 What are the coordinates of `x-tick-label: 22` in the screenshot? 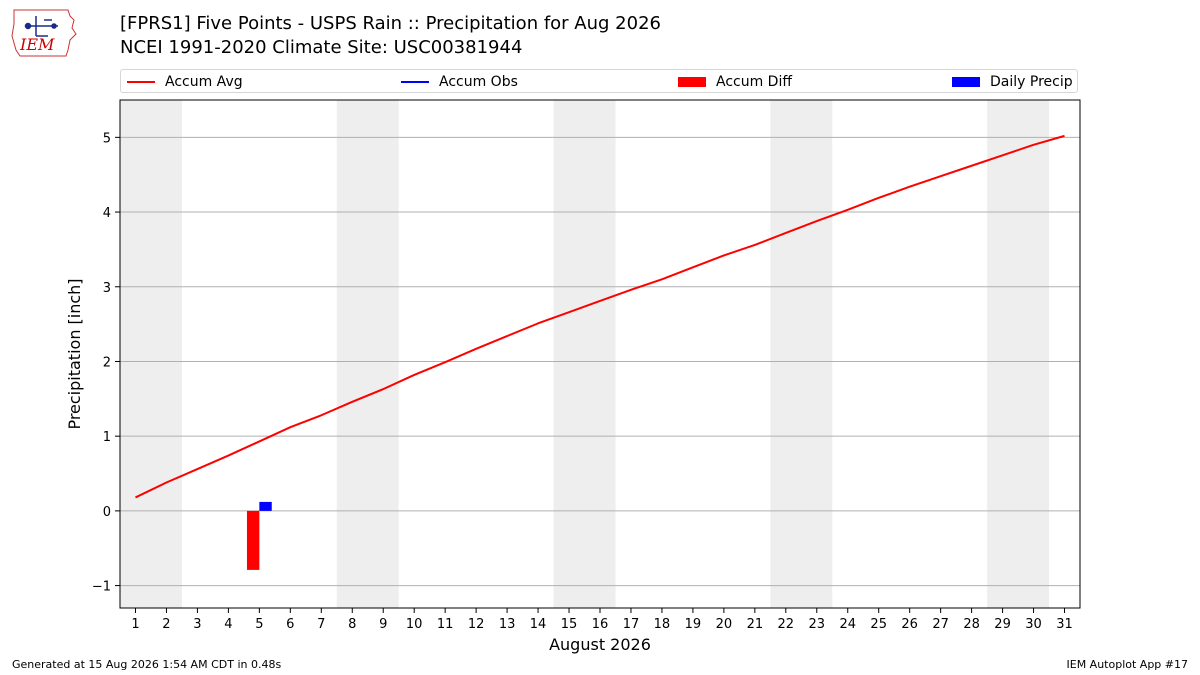 It's located at (786, 624).